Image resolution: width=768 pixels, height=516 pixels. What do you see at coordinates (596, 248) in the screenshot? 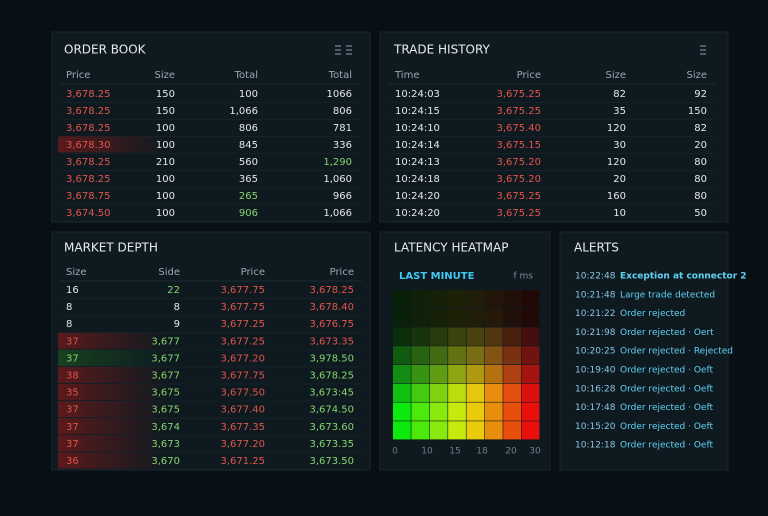
I see `panel-title: ALERTS` at bounding box center [596, 248].